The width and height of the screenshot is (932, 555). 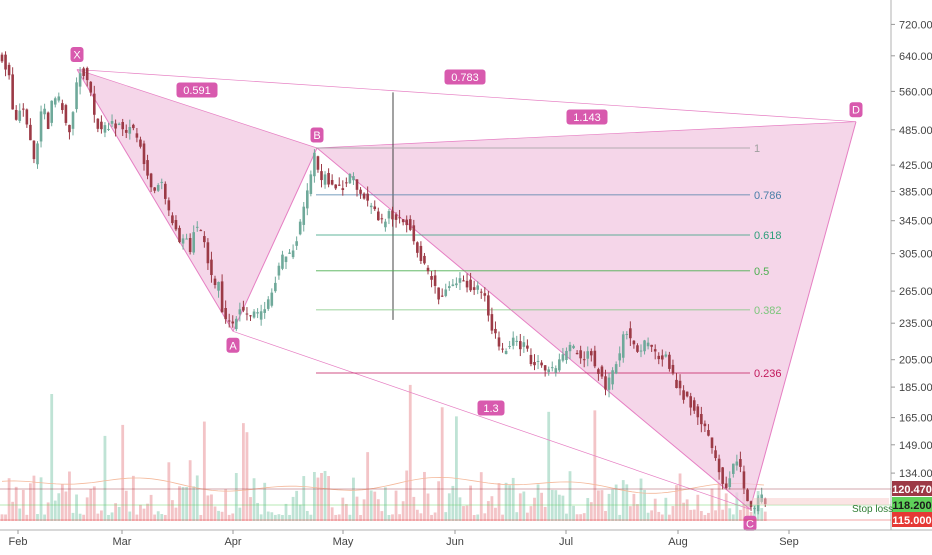 What do you see at coordinates (915, 324) in the screenshot?
I see `y-tick-label: 235.000` at bounding box center [915, 324].